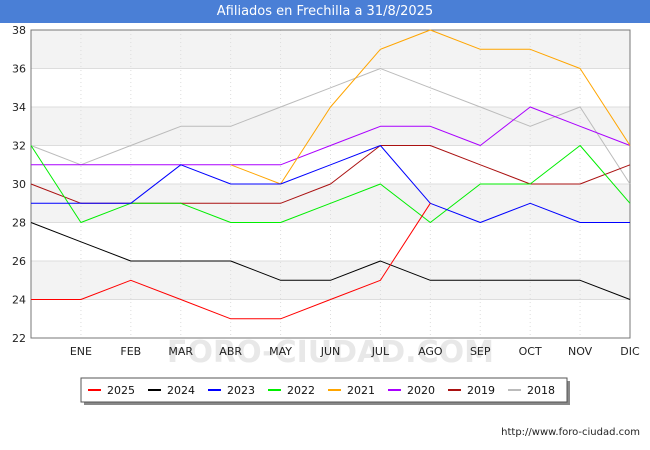 The width and height of the screenshot is (650, 450). I want to click on y-tick-label: 24, so click(19, 300).